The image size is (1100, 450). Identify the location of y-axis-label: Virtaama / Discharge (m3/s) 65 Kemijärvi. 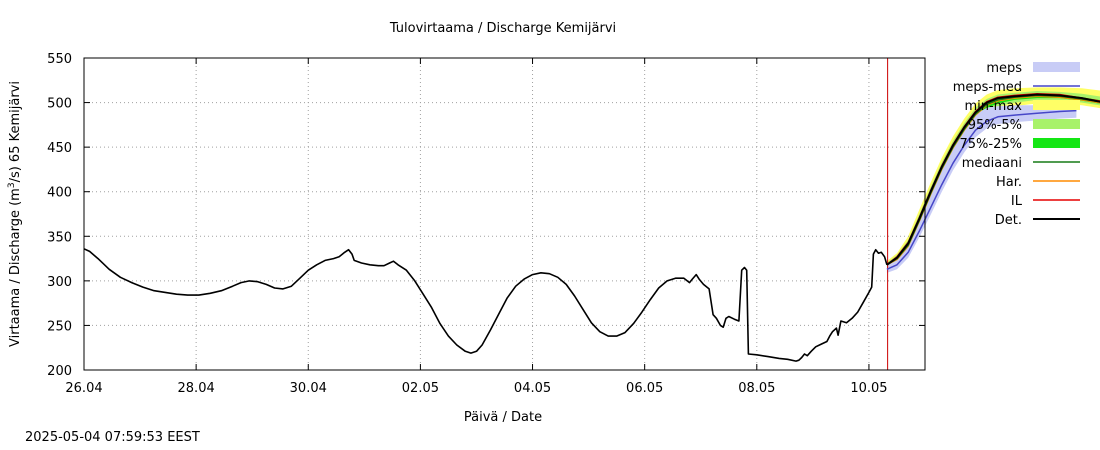
(15, 214).